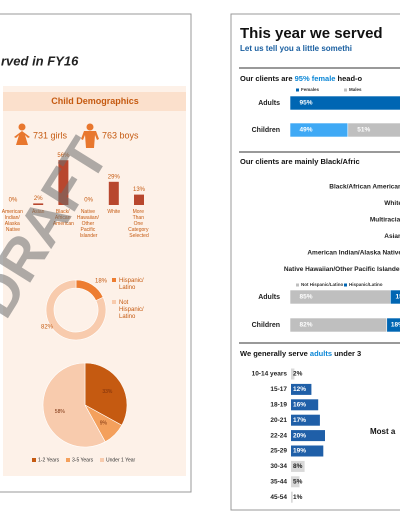  What do you see at coordinates (63, 218) in the screenshot?
I see `category-label: Black/ African American` at bounding box center [63, 218].